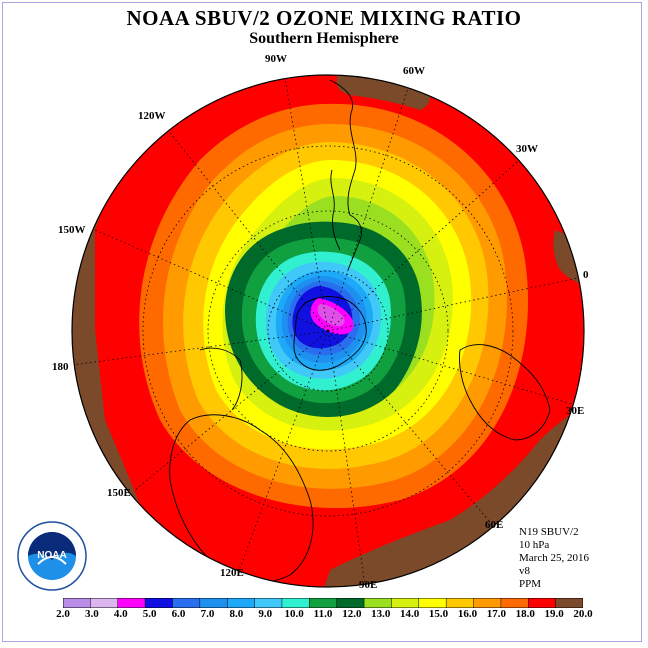  I want to click on new-zealand-coast, so click(221, 379).